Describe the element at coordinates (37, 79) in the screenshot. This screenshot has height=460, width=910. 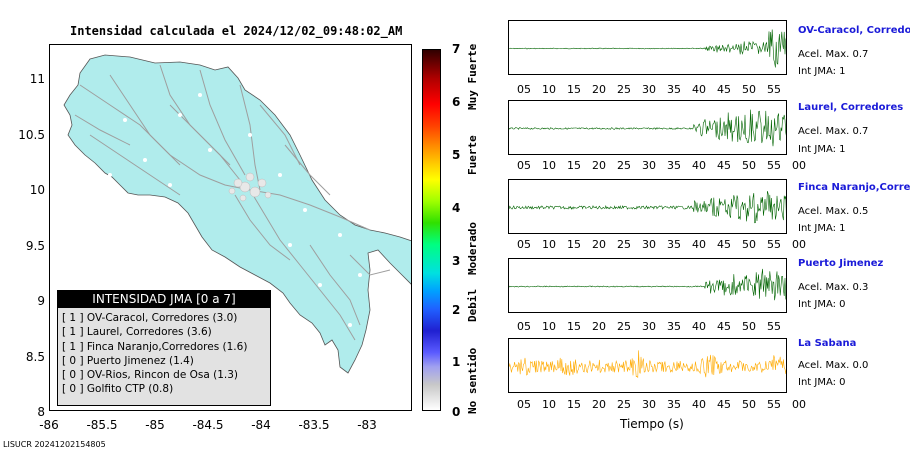
I see `map-lat-tick: 11` at that location.